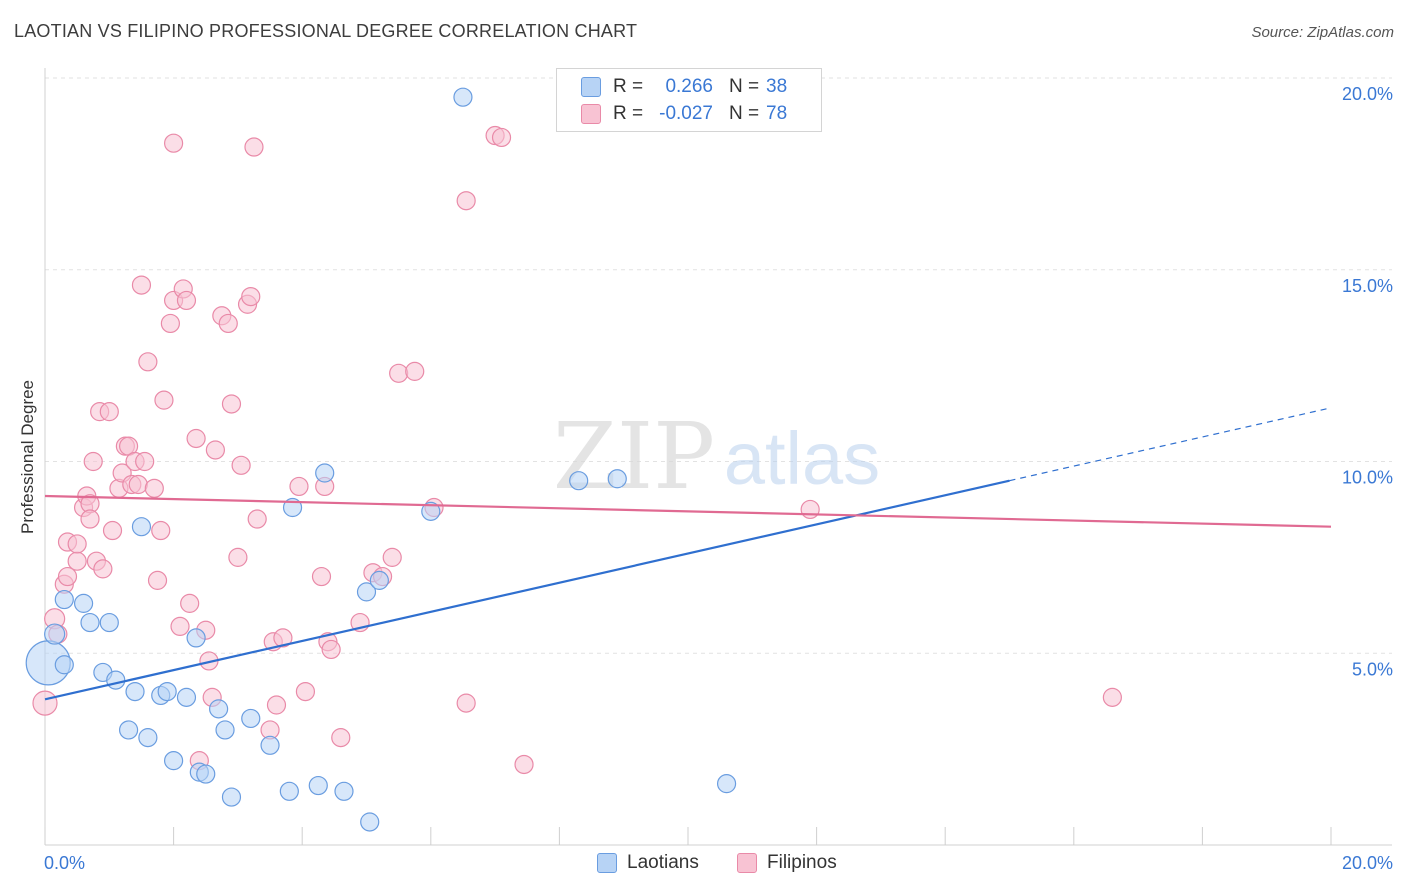 This screenshot has height=892, width=1406. Describe the element at coordinates (777, 86) in the screenshot. I see `n-value: 38` at that location.